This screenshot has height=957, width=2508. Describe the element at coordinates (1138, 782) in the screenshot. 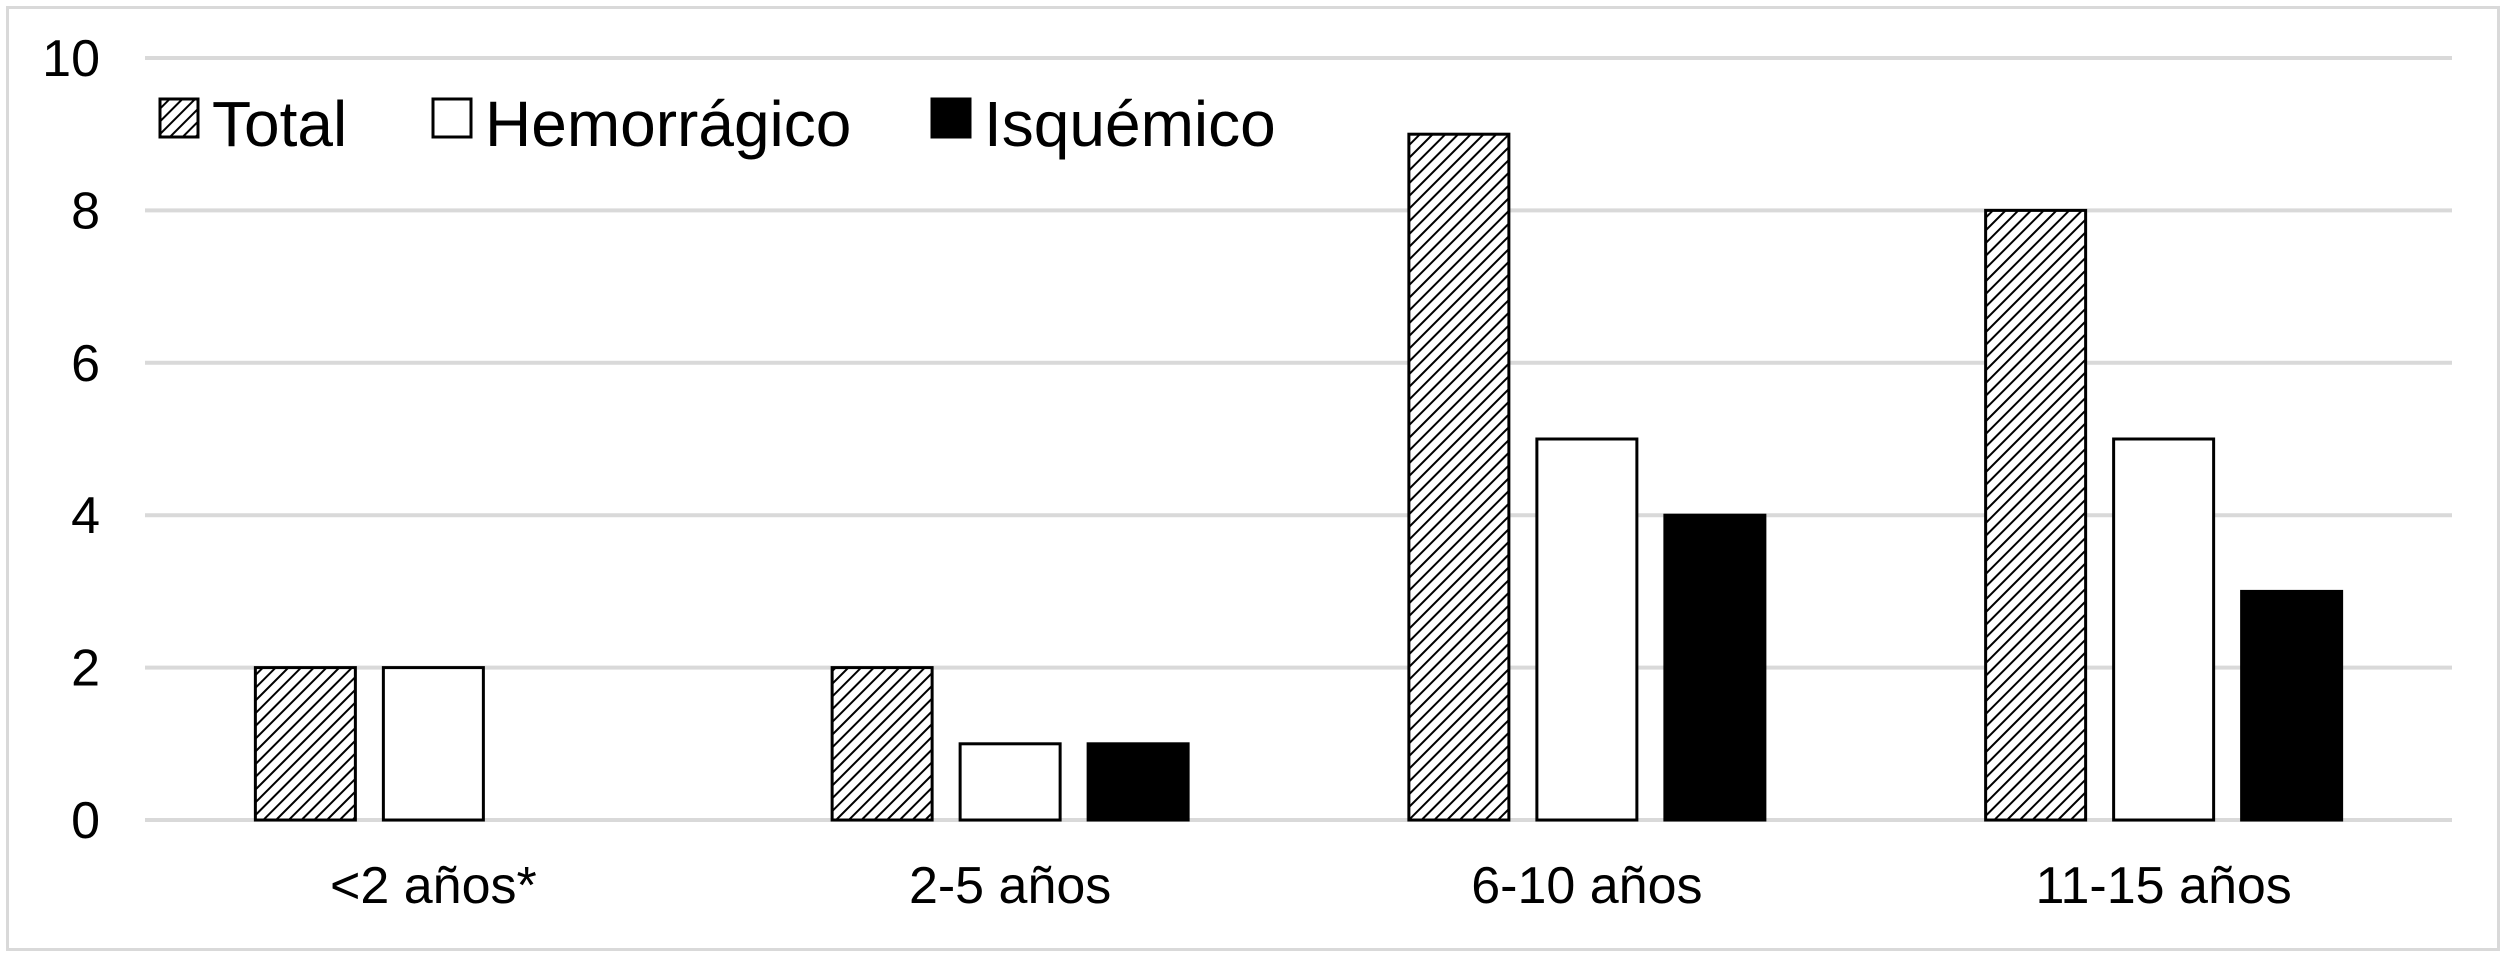

I see `bar-isquémico-1` at that location.